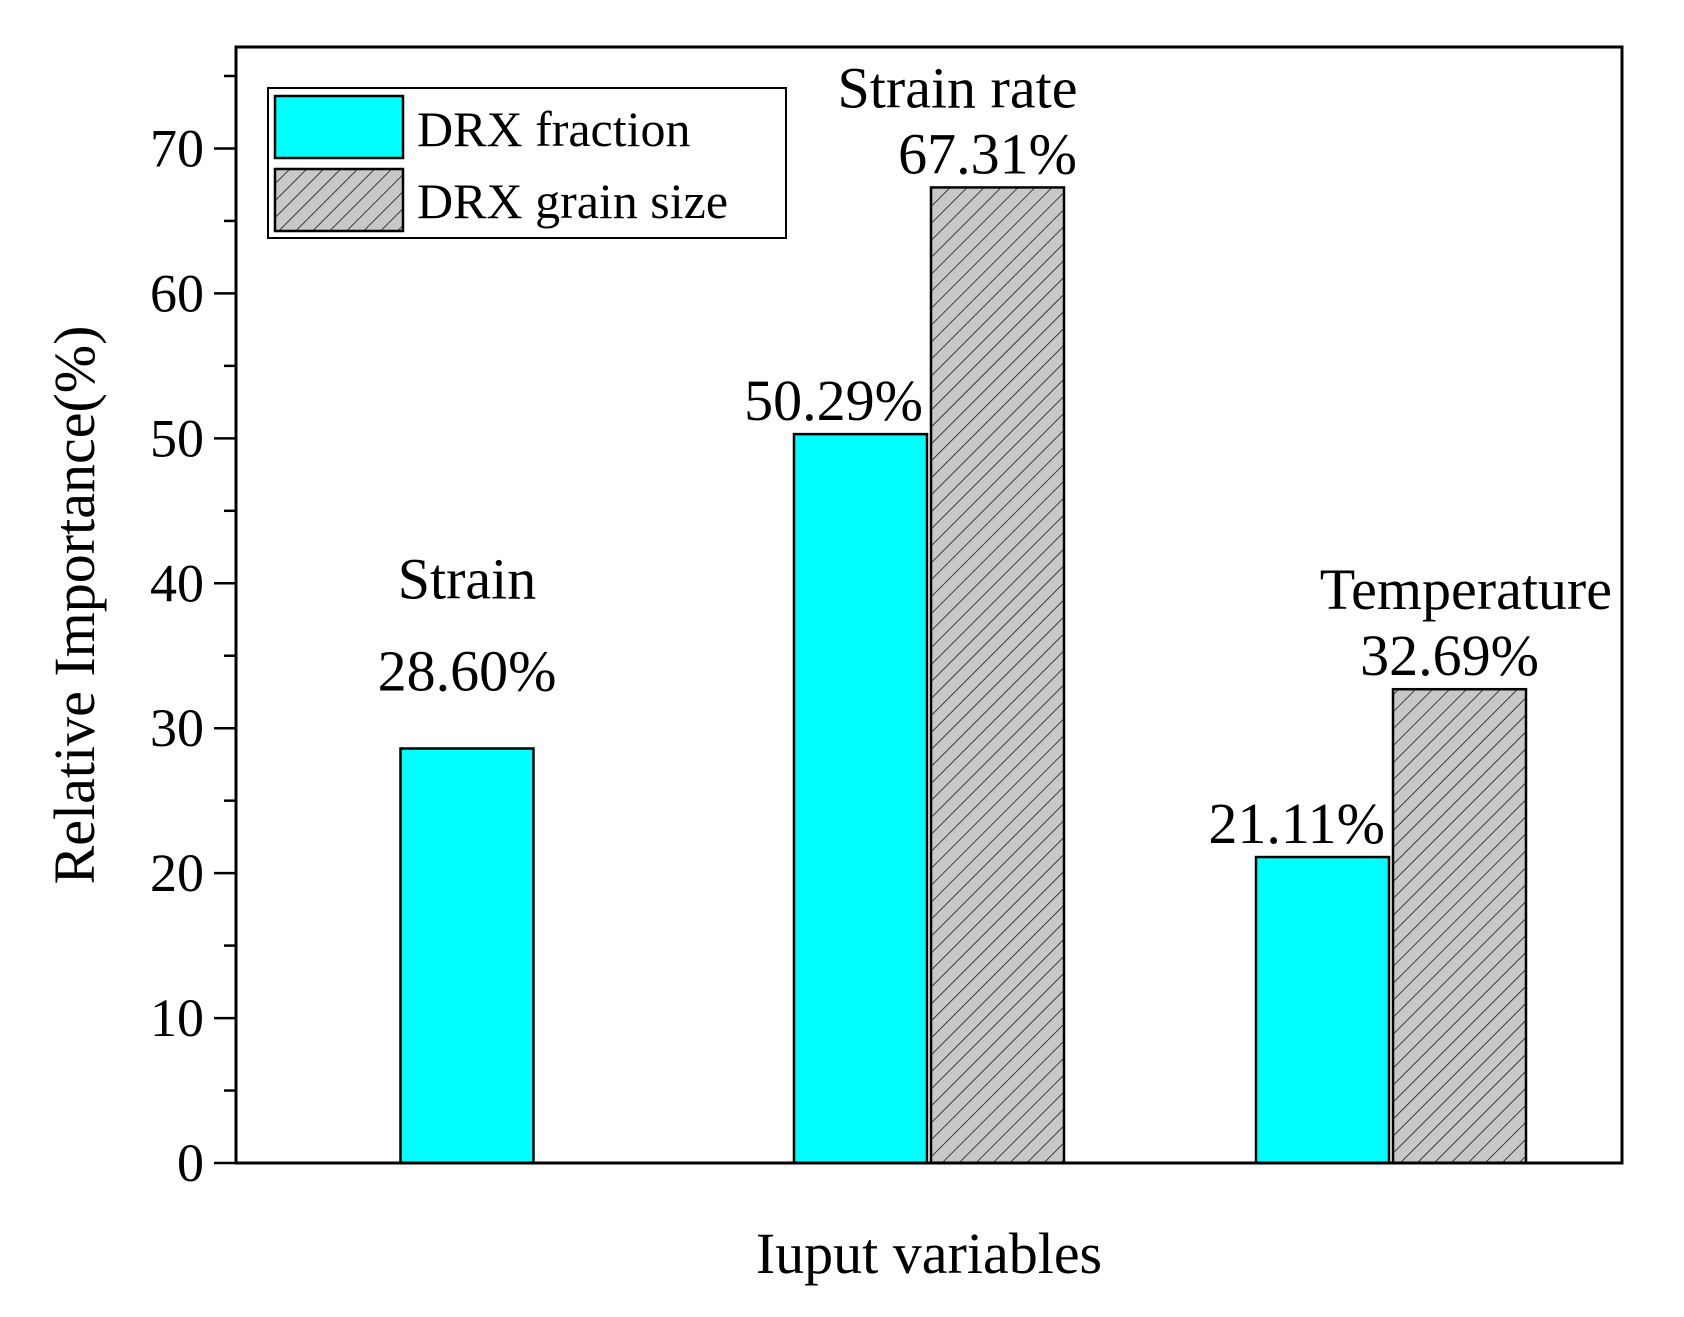 The height and width of the screenshot is (1317, 1684). What do you see at coordinates (833, 400) in the screenshot?
I see `data-label: 50.29%` at bounding box center [833, 400].